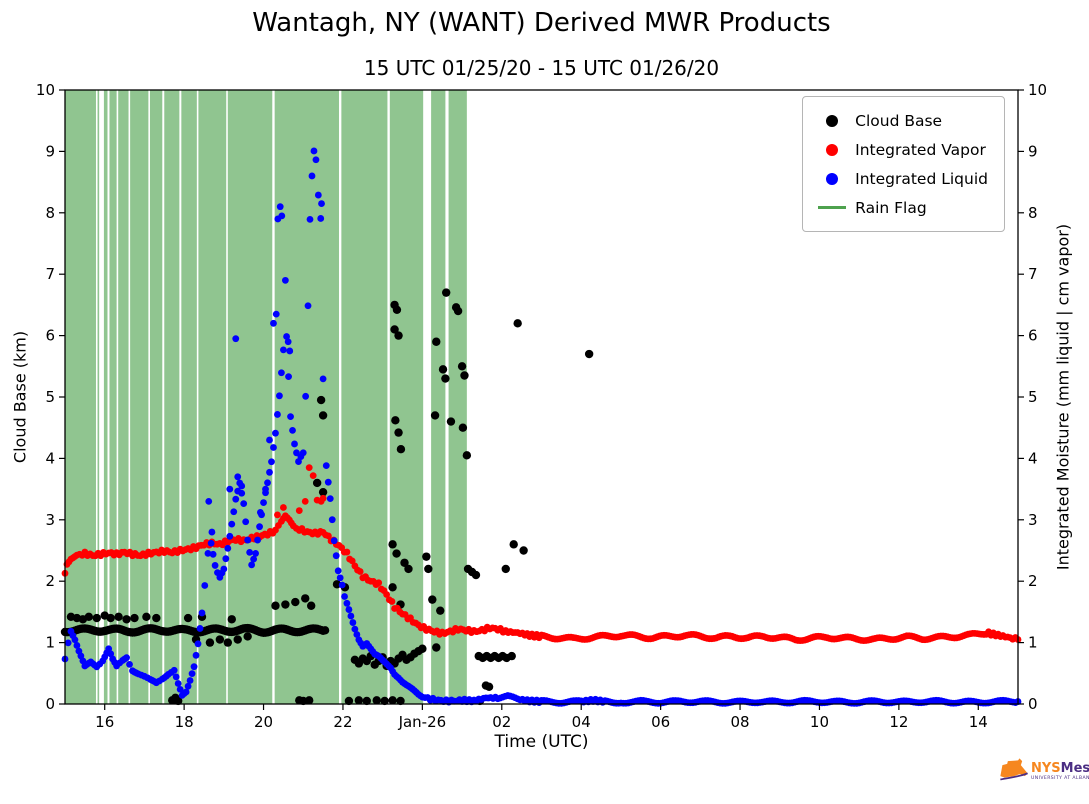 This screenshot has width=1089, height=804. I want to click on rain-flag-line-marker, so click(832, 207).